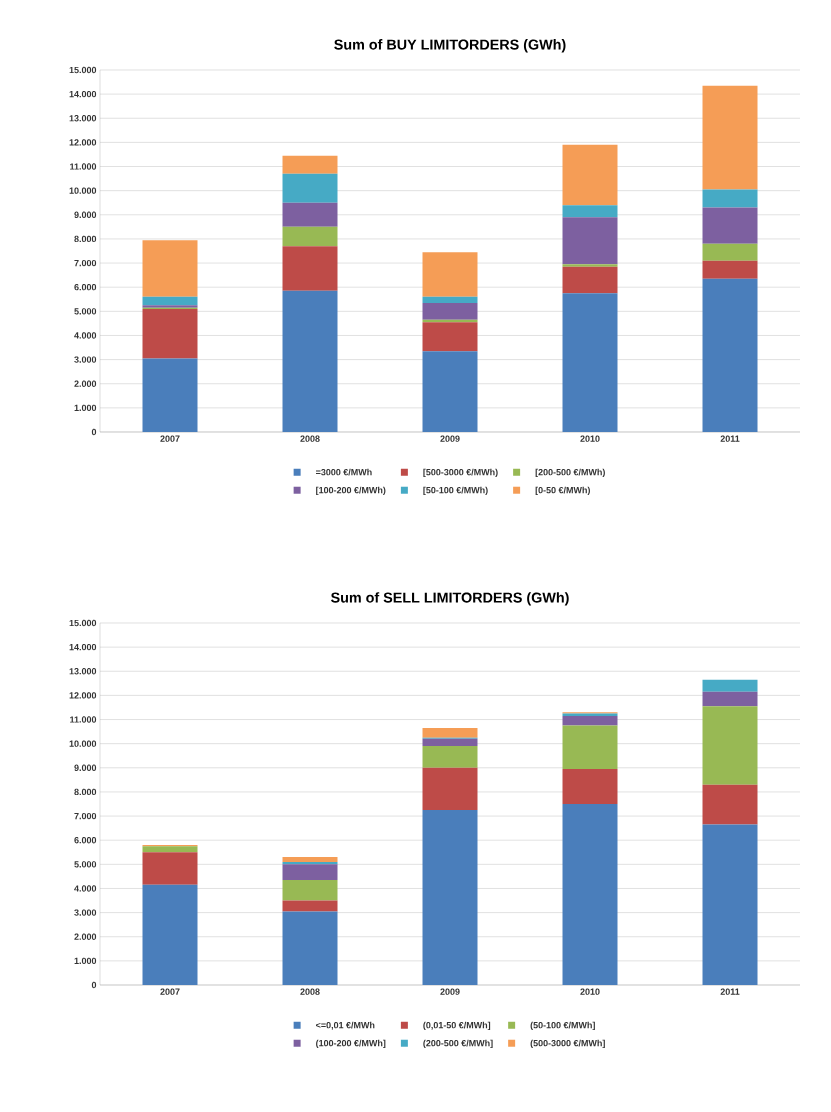 The image size is (831, 1112). Describe the element at coordinates (457, 1026) in the screenshot. I see `legend-label: (0,01-50 €/MWh]` at that location.